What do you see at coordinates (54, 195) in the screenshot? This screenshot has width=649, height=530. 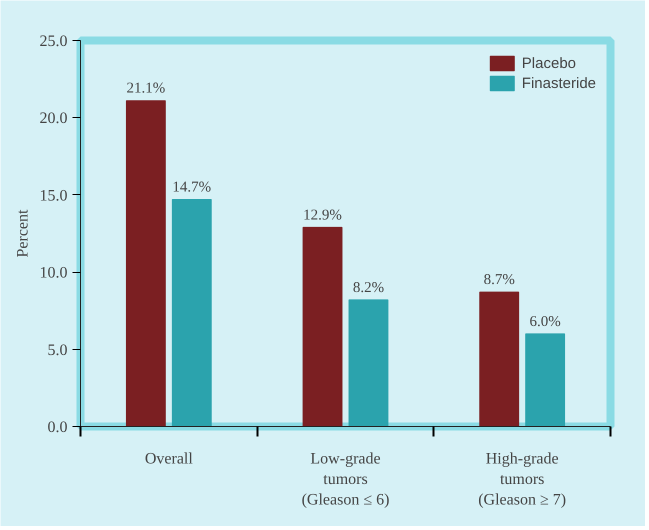 I see `y-tick-label: 15.0` at bounding box center [54, 195].